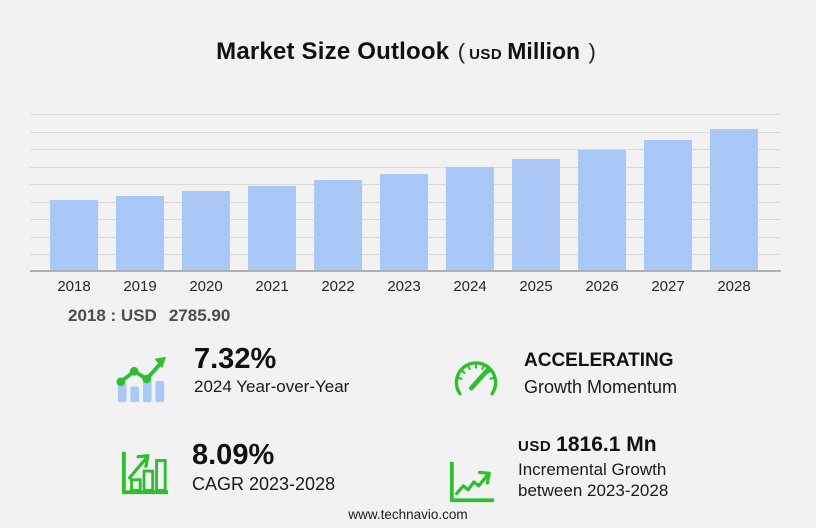 This screenshot has width=816, height=528. Describe the element at coordinates (486, 54) in the screenshot. I see `title-currency: USD` at that location.